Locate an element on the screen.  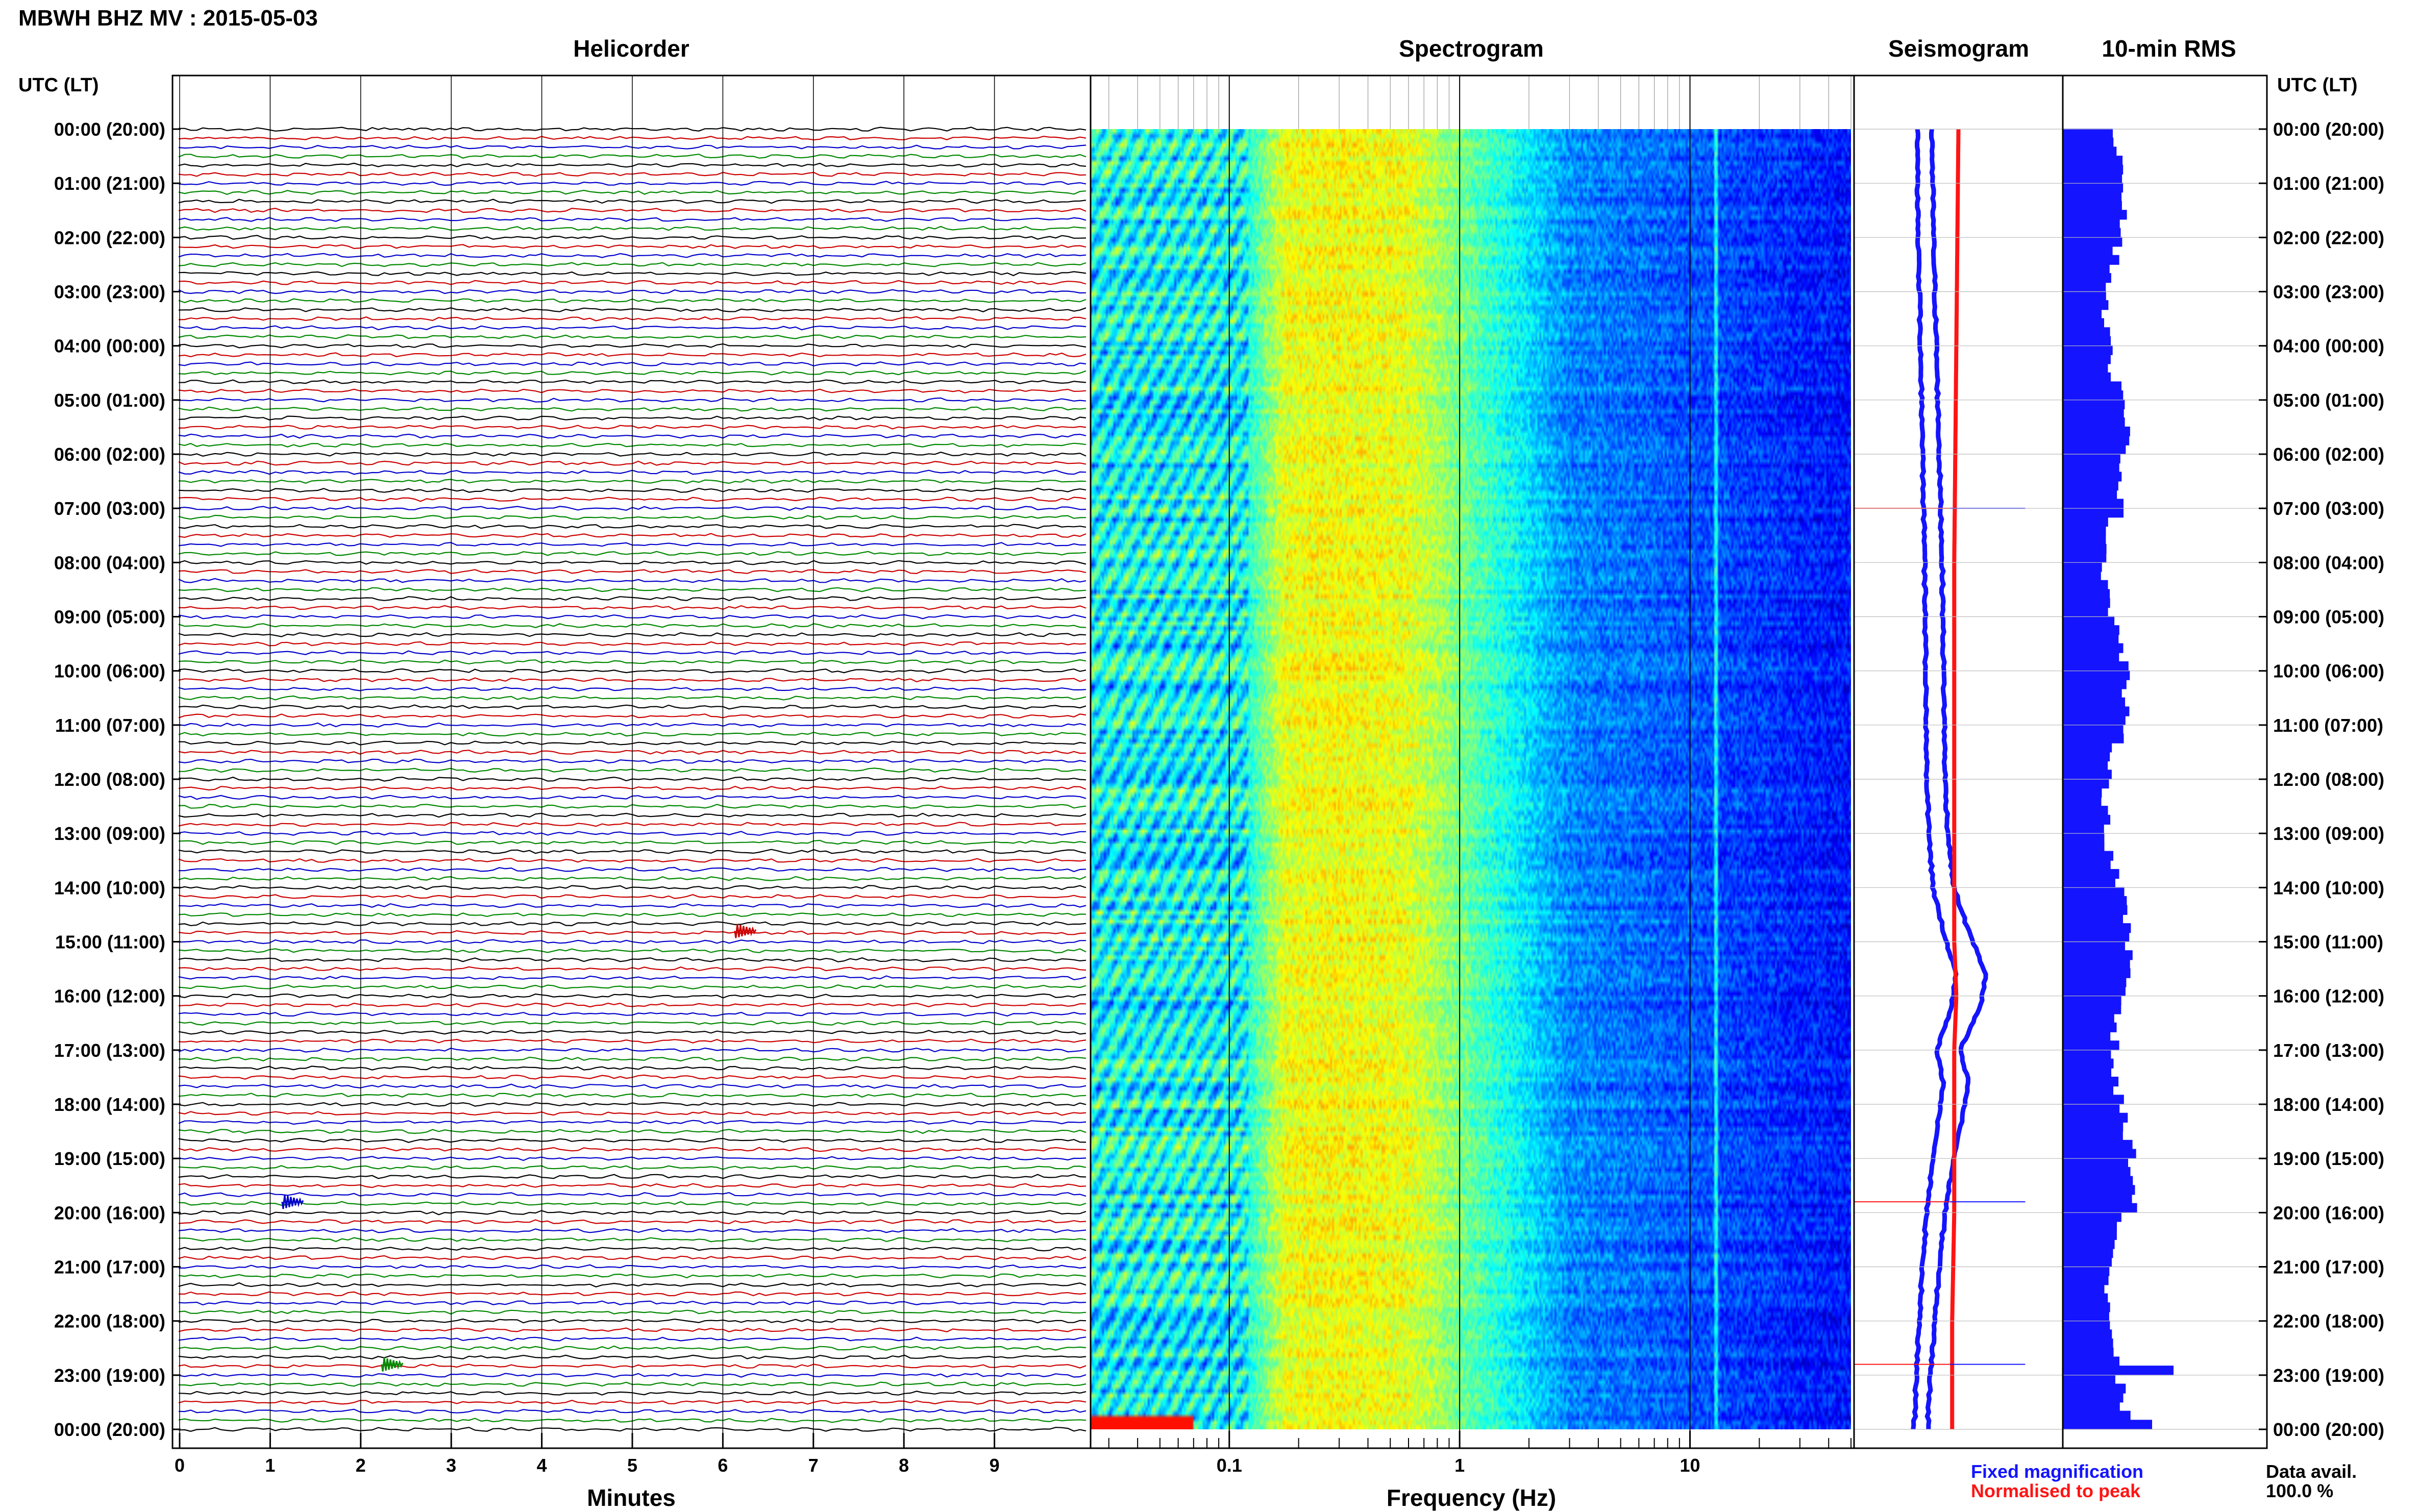
hour-label-right: 05:00 (01:00) is located at coordinates (2328, 400).